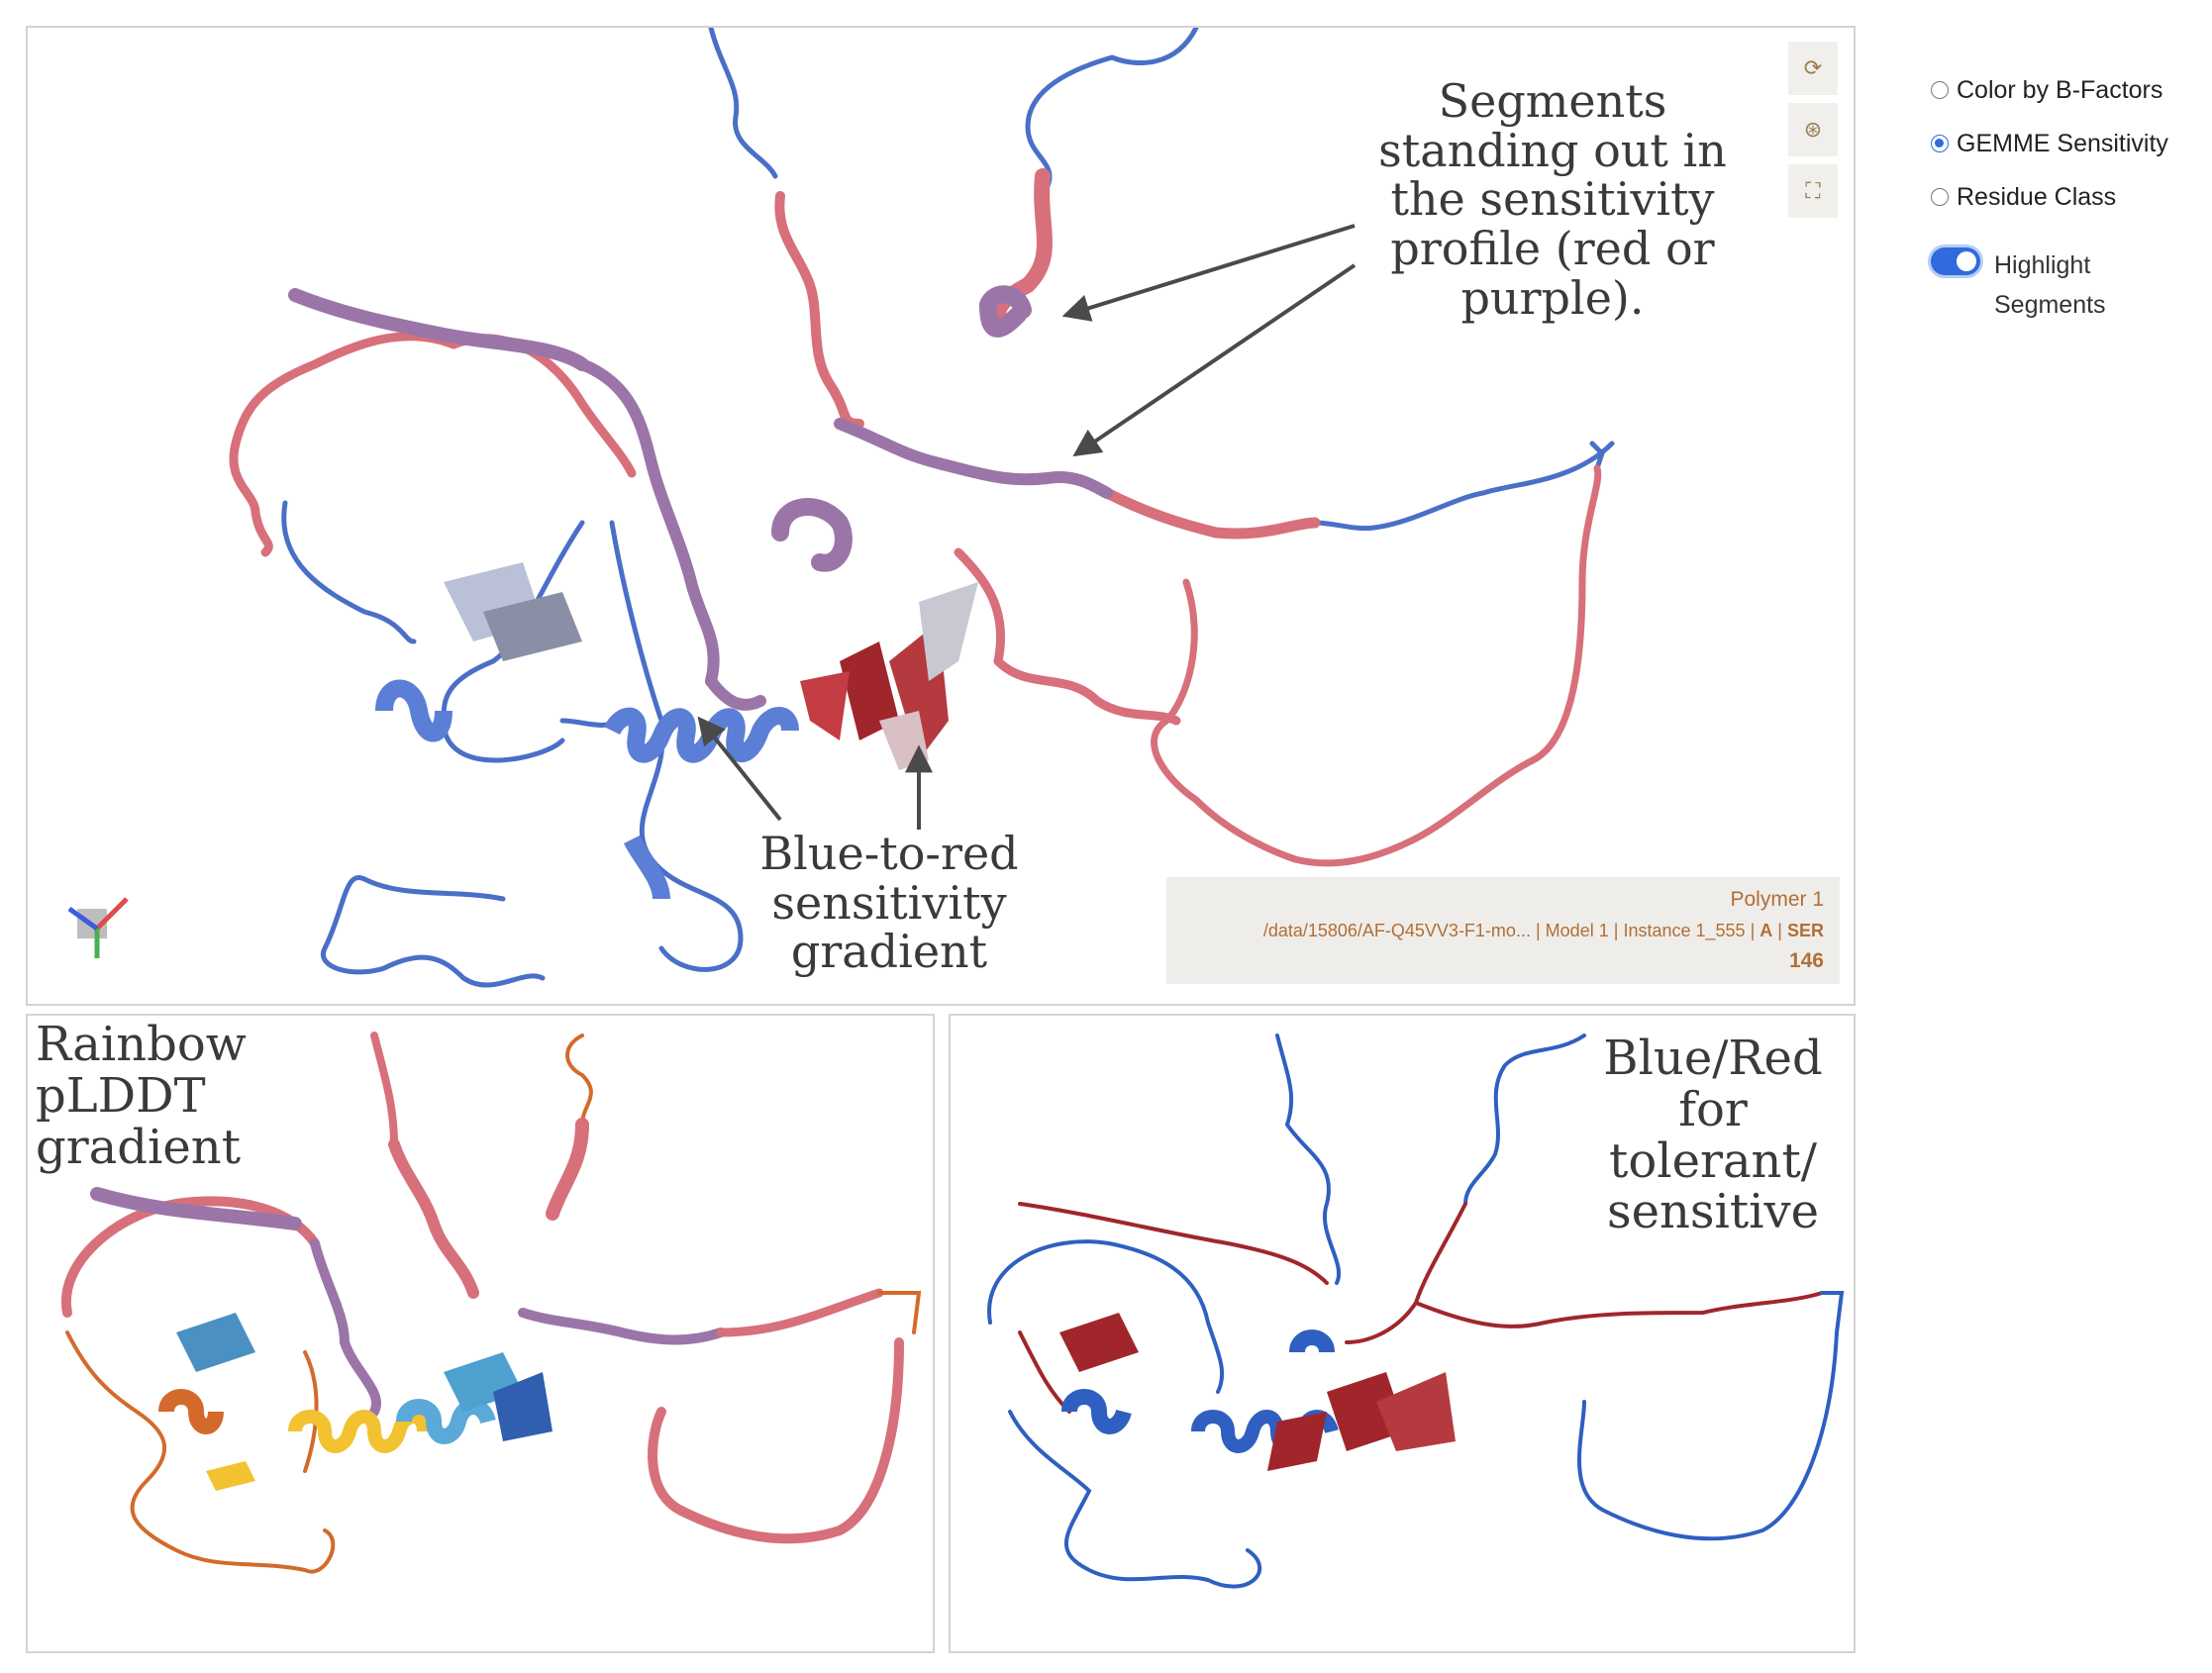  What do you see at coordinates (2060, 89) in the screenshot?
I see `option-bfactors-label: Color by B-Factors` at bounding box center [2060, 89].